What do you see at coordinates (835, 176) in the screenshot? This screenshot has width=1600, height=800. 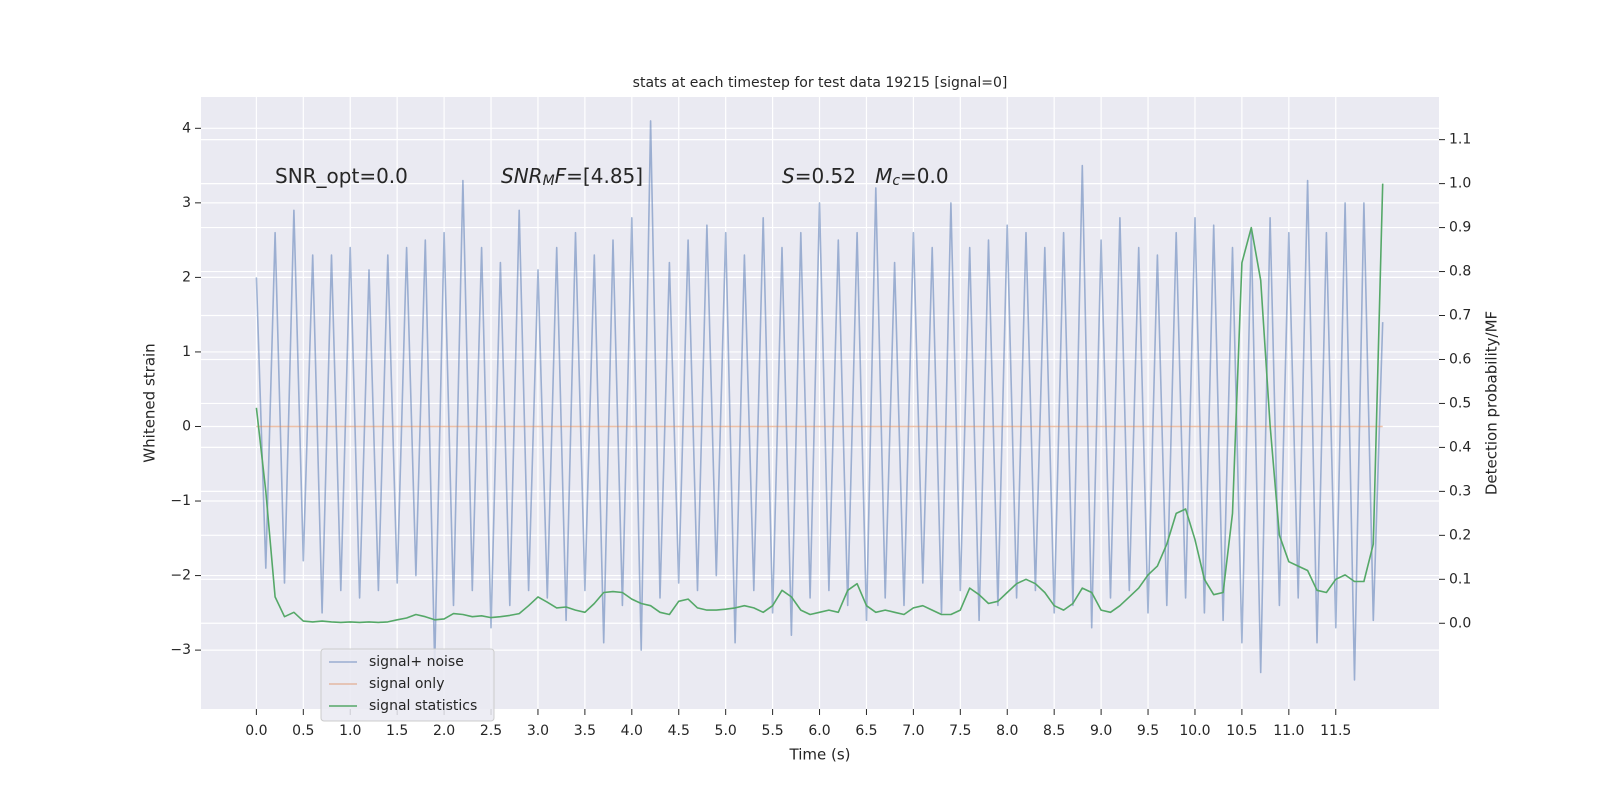 I see `annotation-part: =0.52` at bounding box center [835, 176].